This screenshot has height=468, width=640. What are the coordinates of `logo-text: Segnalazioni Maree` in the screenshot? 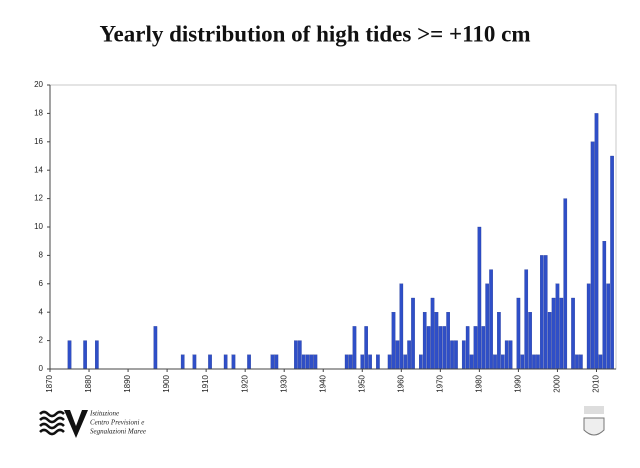 It's located at (118, 432).